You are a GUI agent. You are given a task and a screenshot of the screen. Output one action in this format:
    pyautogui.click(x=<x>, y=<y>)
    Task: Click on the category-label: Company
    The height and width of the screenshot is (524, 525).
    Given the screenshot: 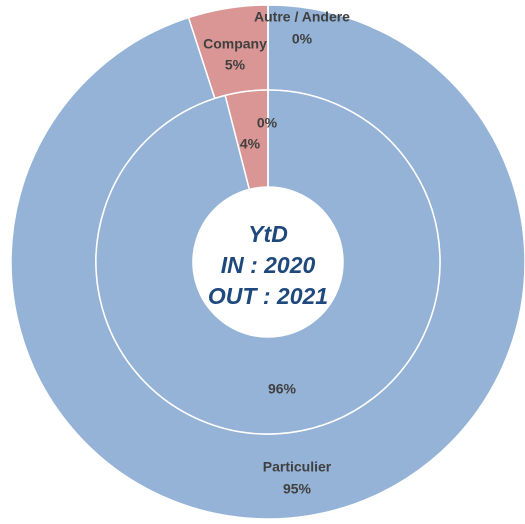 What is the action you would take?
    pyautogui.click(x=235, y=44)
    